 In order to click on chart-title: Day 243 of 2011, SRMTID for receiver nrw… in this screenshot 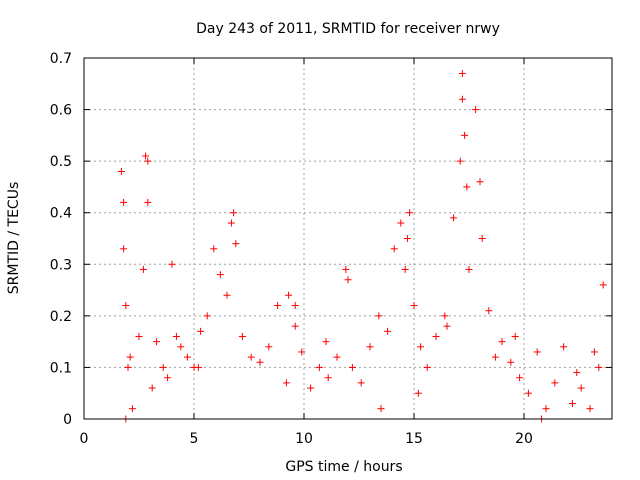, I will do `click(348, 29)`.